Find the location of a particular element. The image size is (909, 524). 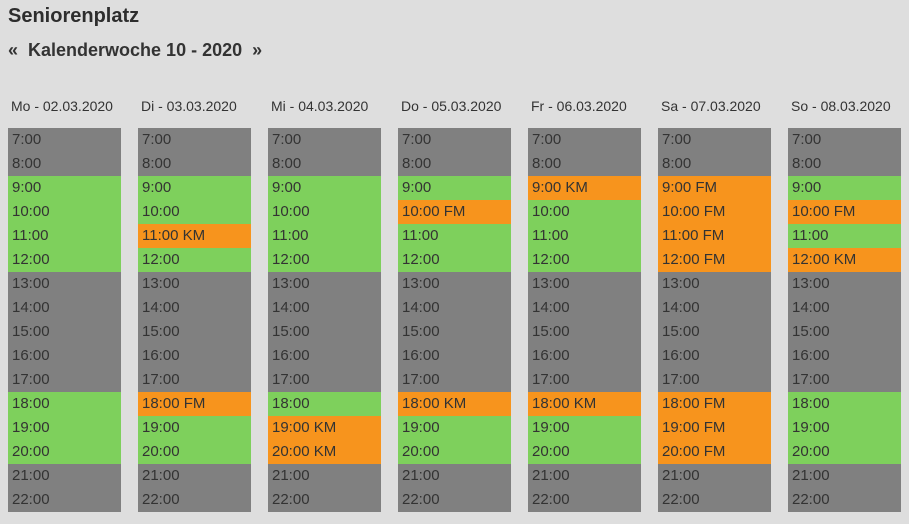

day-header: Fr - 06.03.2020 is located at coordinates (579, 106).